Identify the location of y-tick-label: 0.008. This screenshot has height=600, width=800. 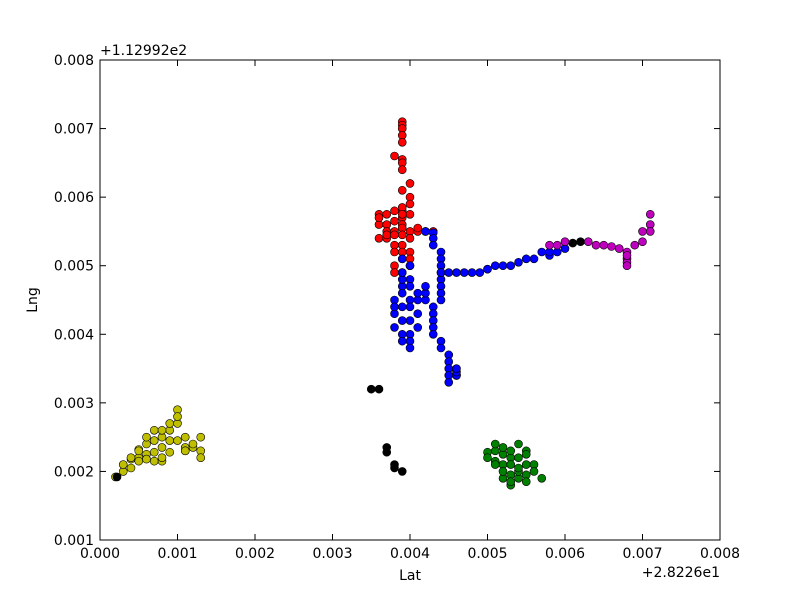
(74, 61).